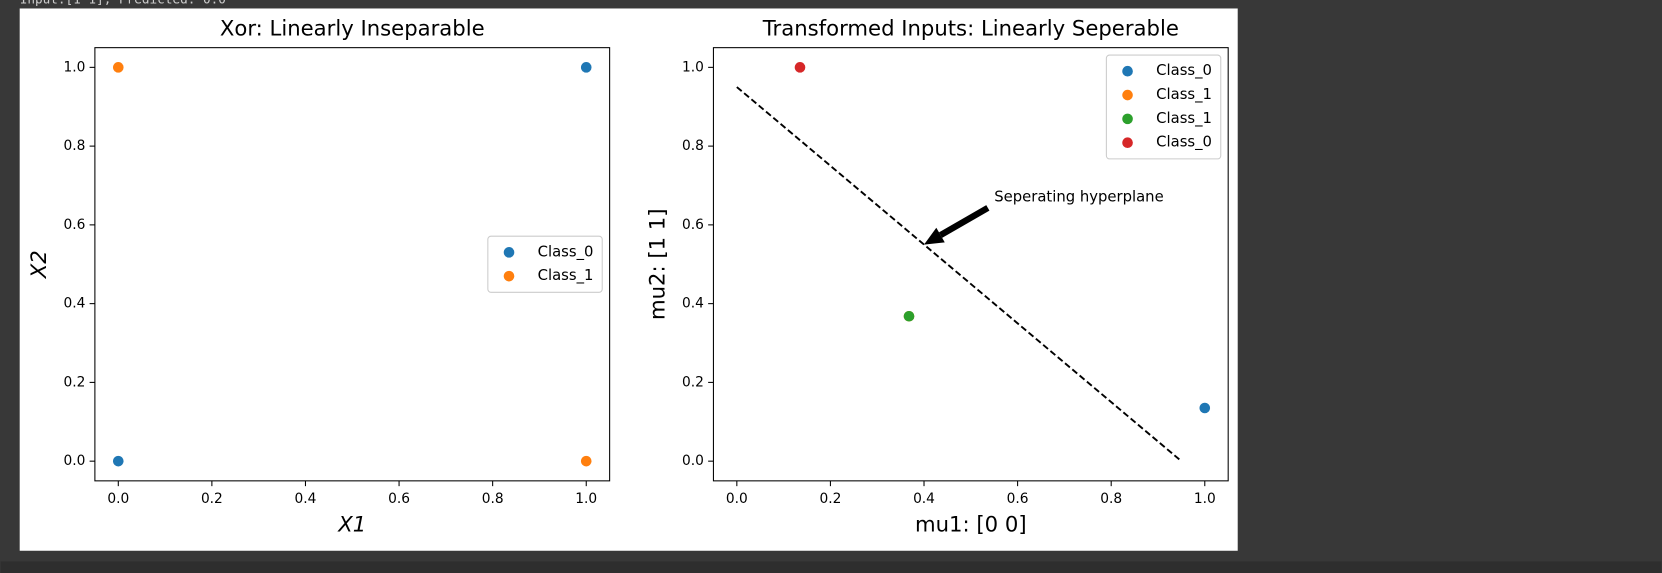 Image resolution: width=1662 pixels, height=573 pixels. I want to click on y-axis-label: mu2: [1 1], so click(656, 264).